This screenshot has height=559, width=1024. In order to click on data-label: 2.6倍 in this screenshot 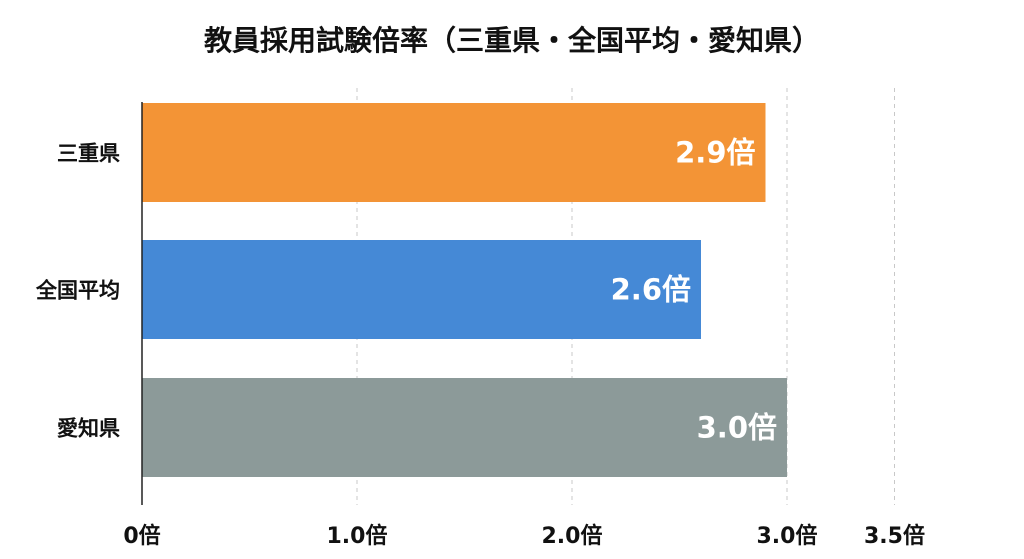, I will do `click(651, 290)`.